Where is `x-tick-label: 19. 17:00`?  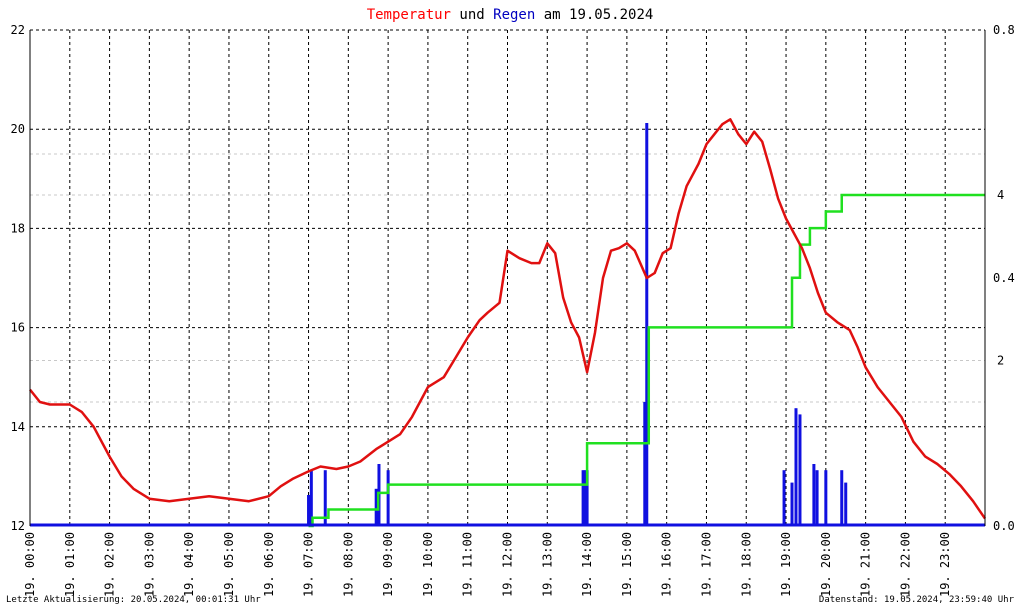 x-tick-label: 19. 17:00 is located at coordinates (706, 564).